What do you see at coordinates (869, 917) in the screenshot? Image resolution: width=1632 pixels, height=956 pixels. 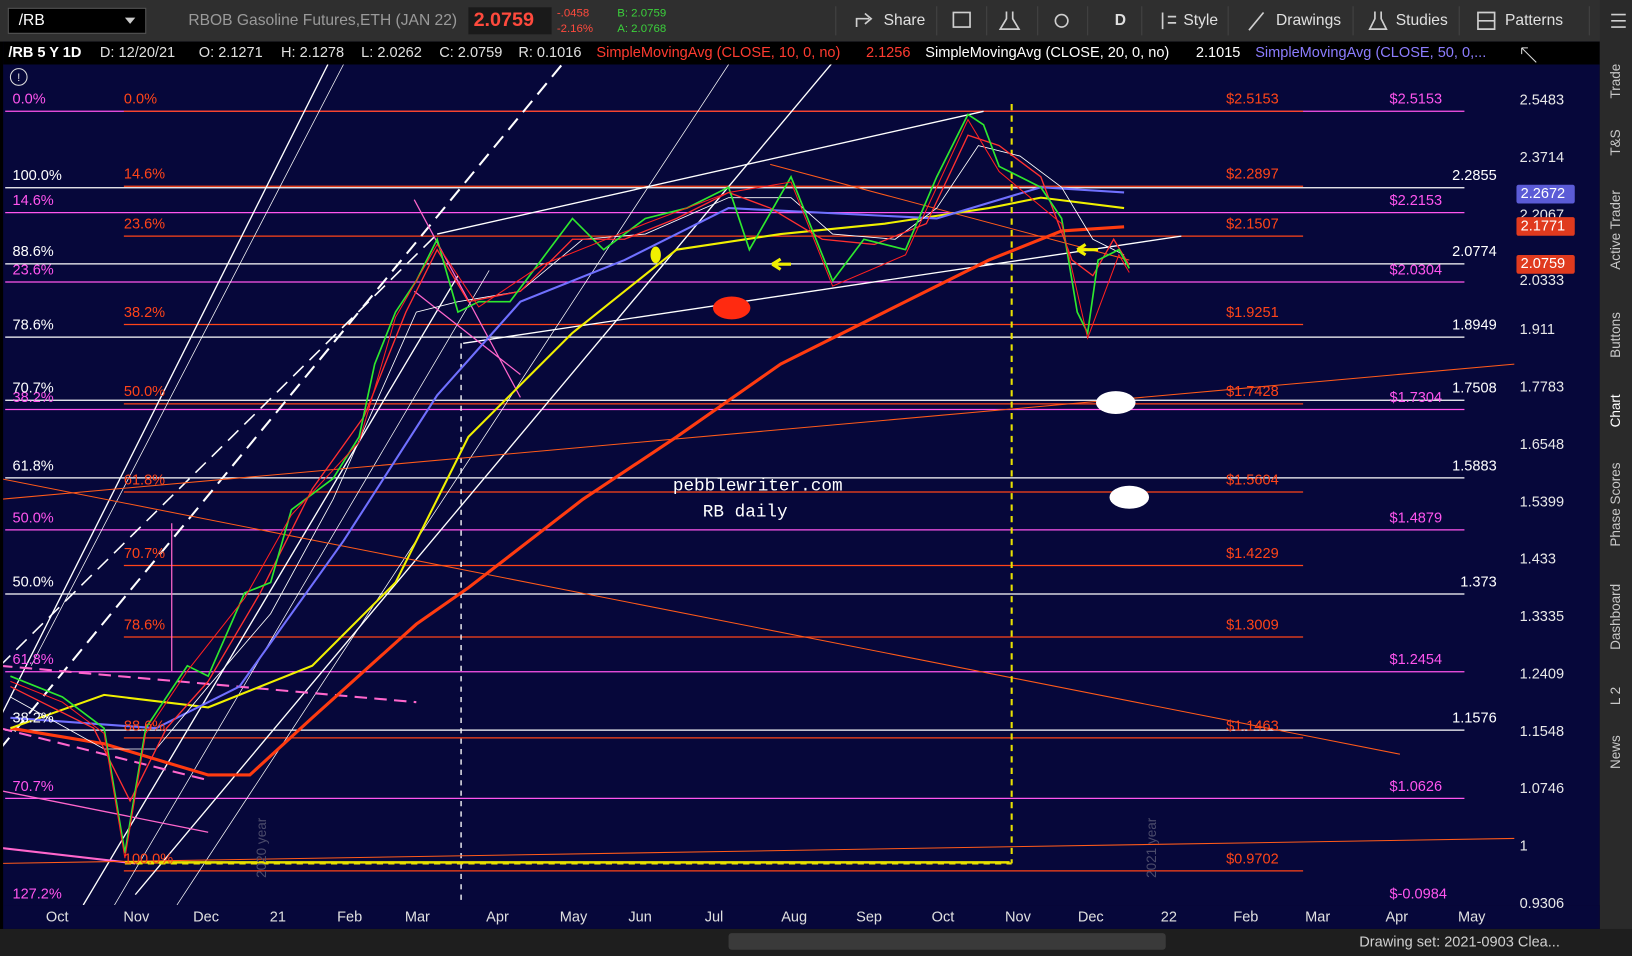 I see `time-axis-label: Sep` at bounding box center [869, 917].